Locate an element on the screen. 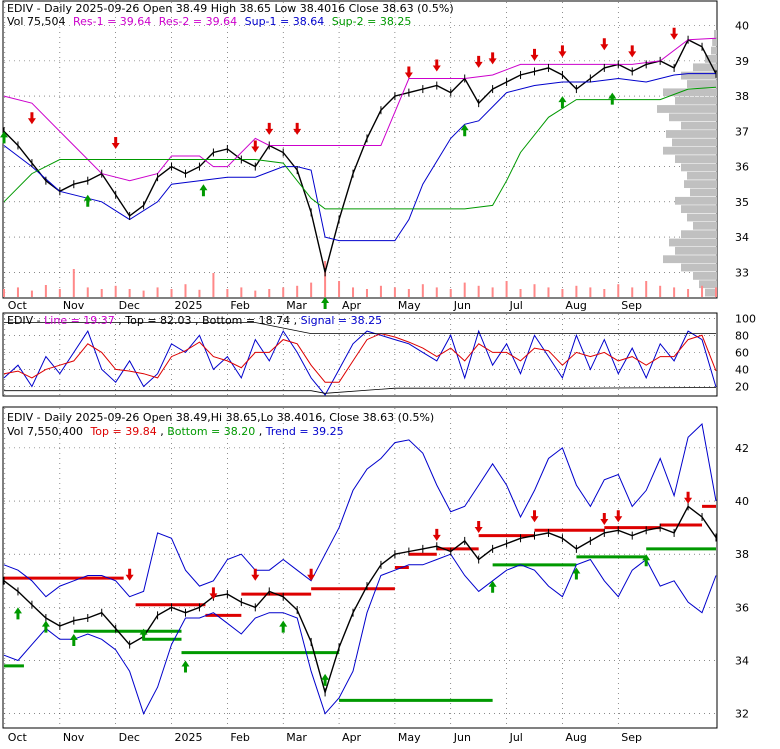 The width and height of the screenshot is (780, 749). boll-header-comma2: , is located at coordinates (262, 431).